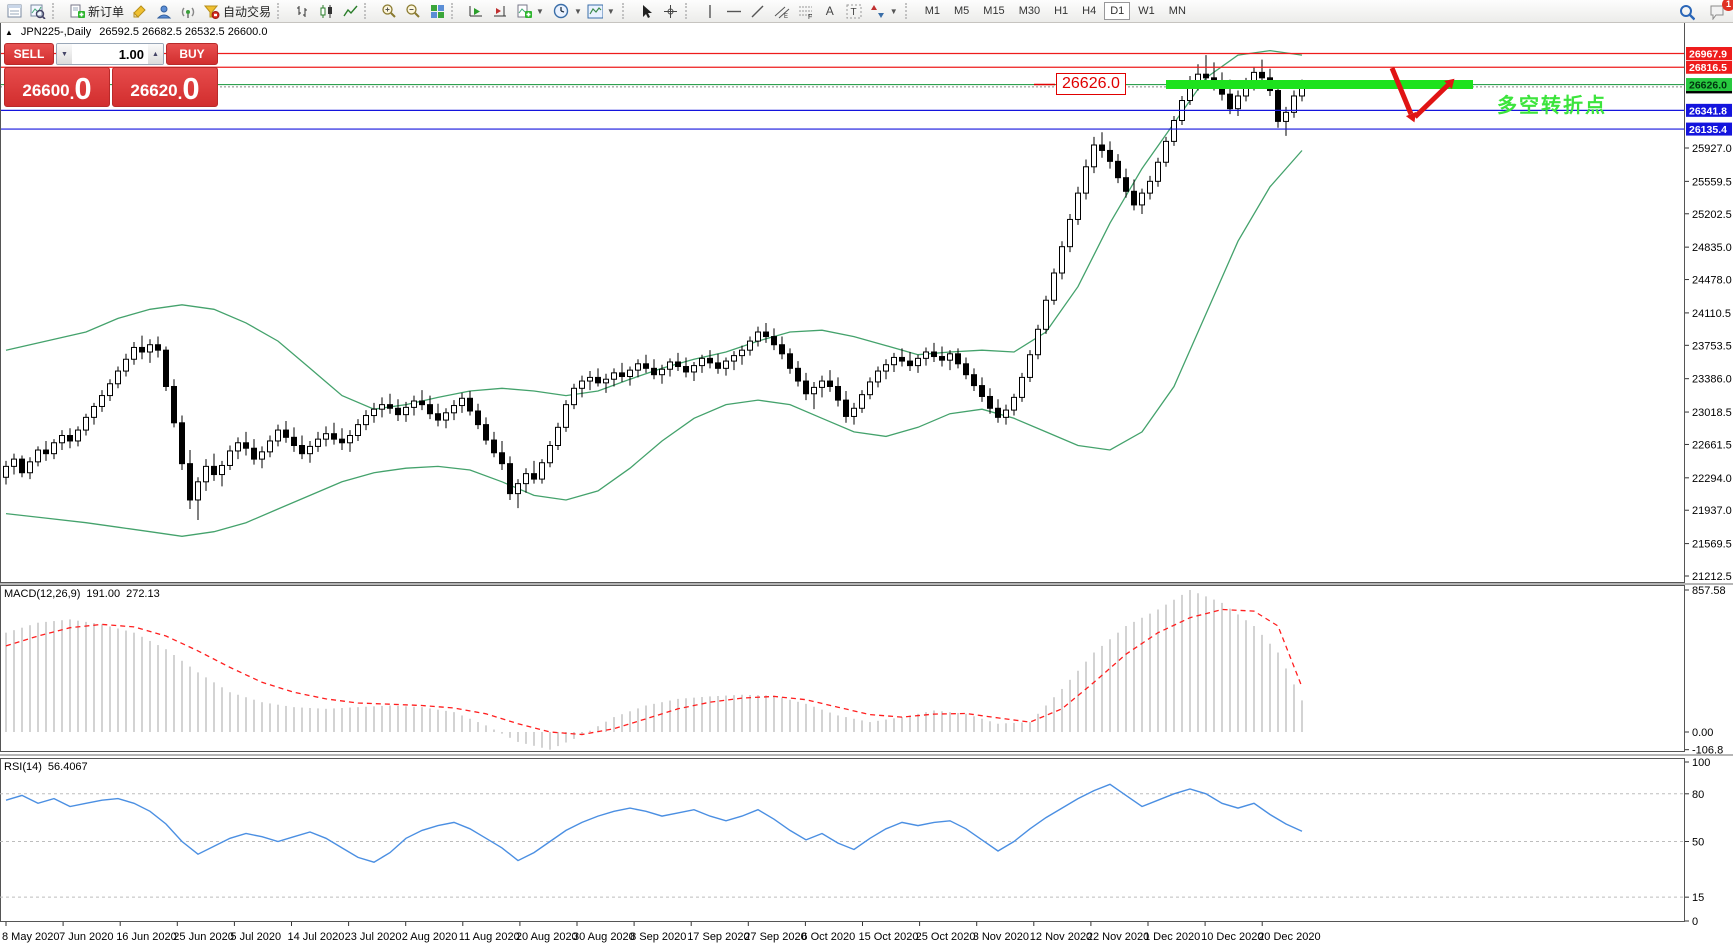  Describe the element at coordinates (884, 11) in the screenshot. I see `arrows-icon: ▼` at that location.